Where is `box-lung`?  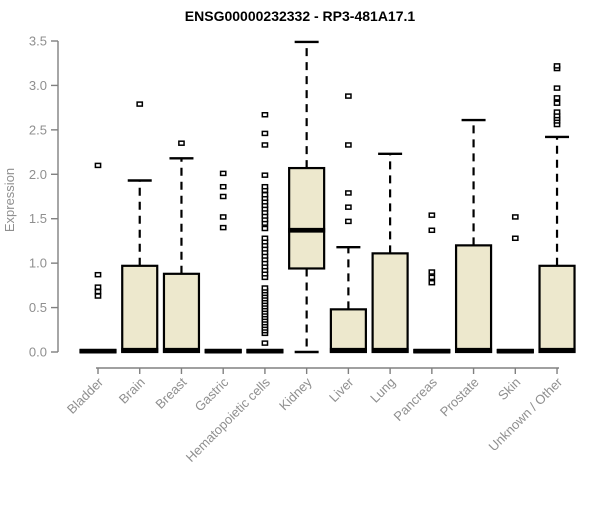 box-lung is located at coordinates (390, 253).